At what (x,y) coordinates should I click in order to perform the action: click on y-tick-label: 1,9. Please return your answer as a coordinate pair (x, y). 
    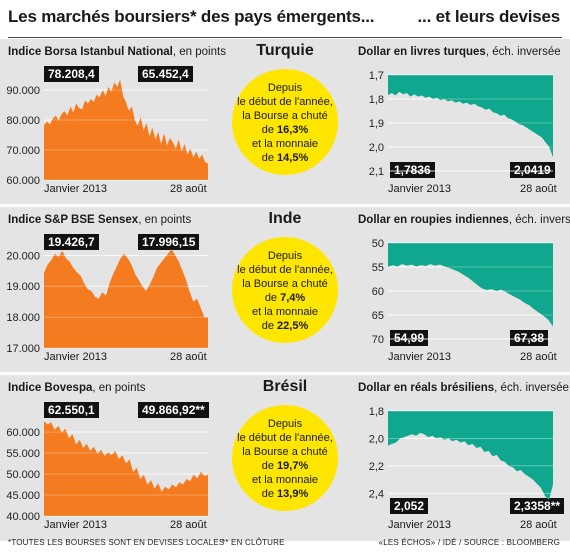
    Looking at the image, I should click on (376, 124).